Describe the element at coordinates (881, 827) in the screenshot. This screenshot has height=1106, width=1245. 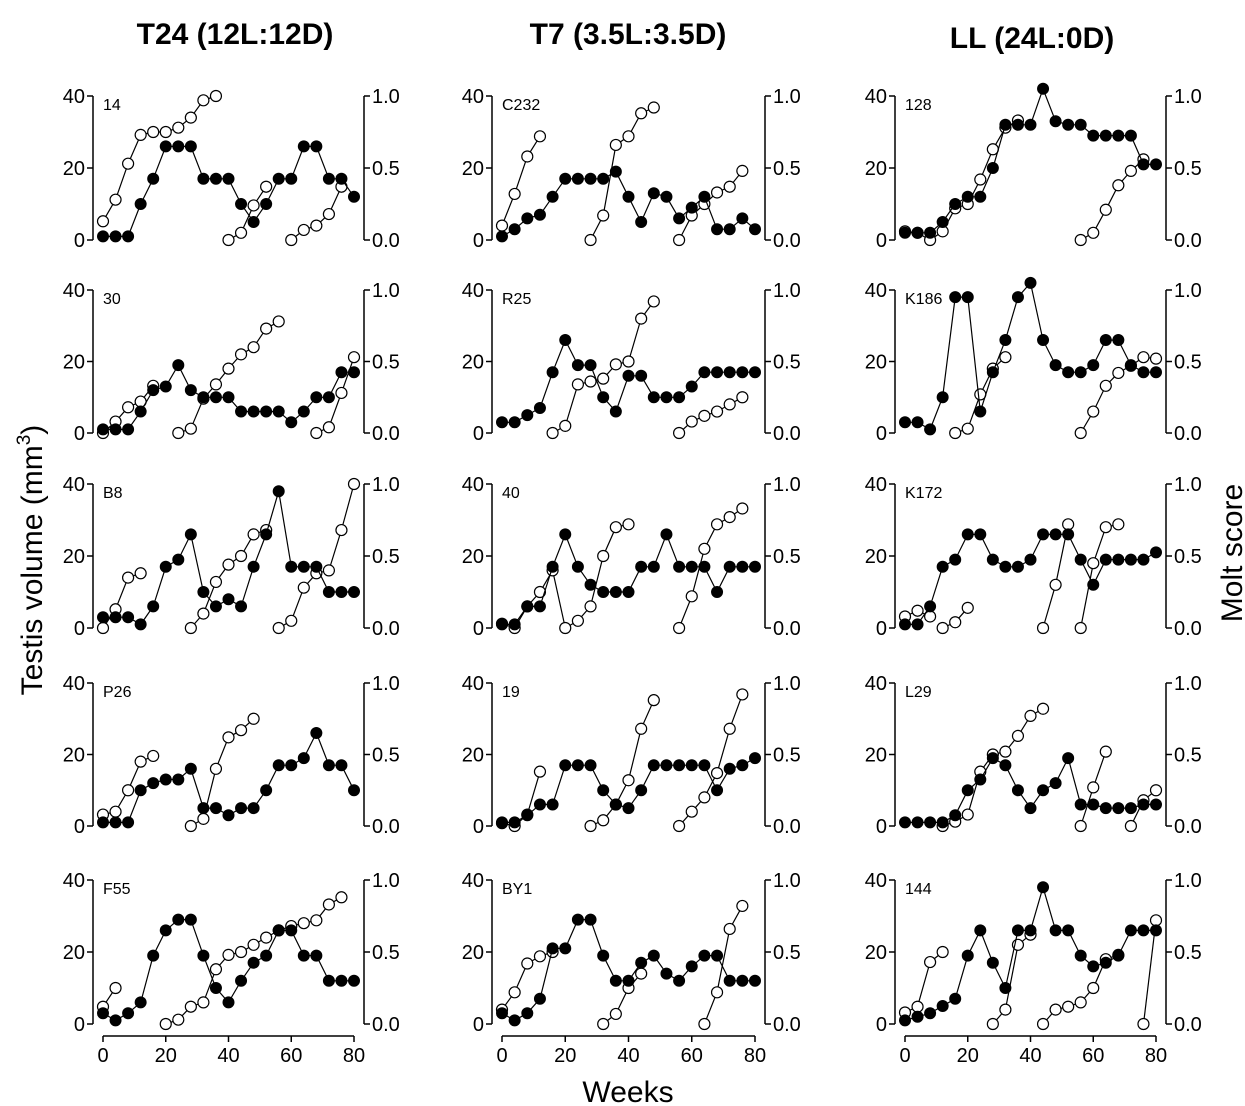
I see `left-tick-label: 0` at that location.